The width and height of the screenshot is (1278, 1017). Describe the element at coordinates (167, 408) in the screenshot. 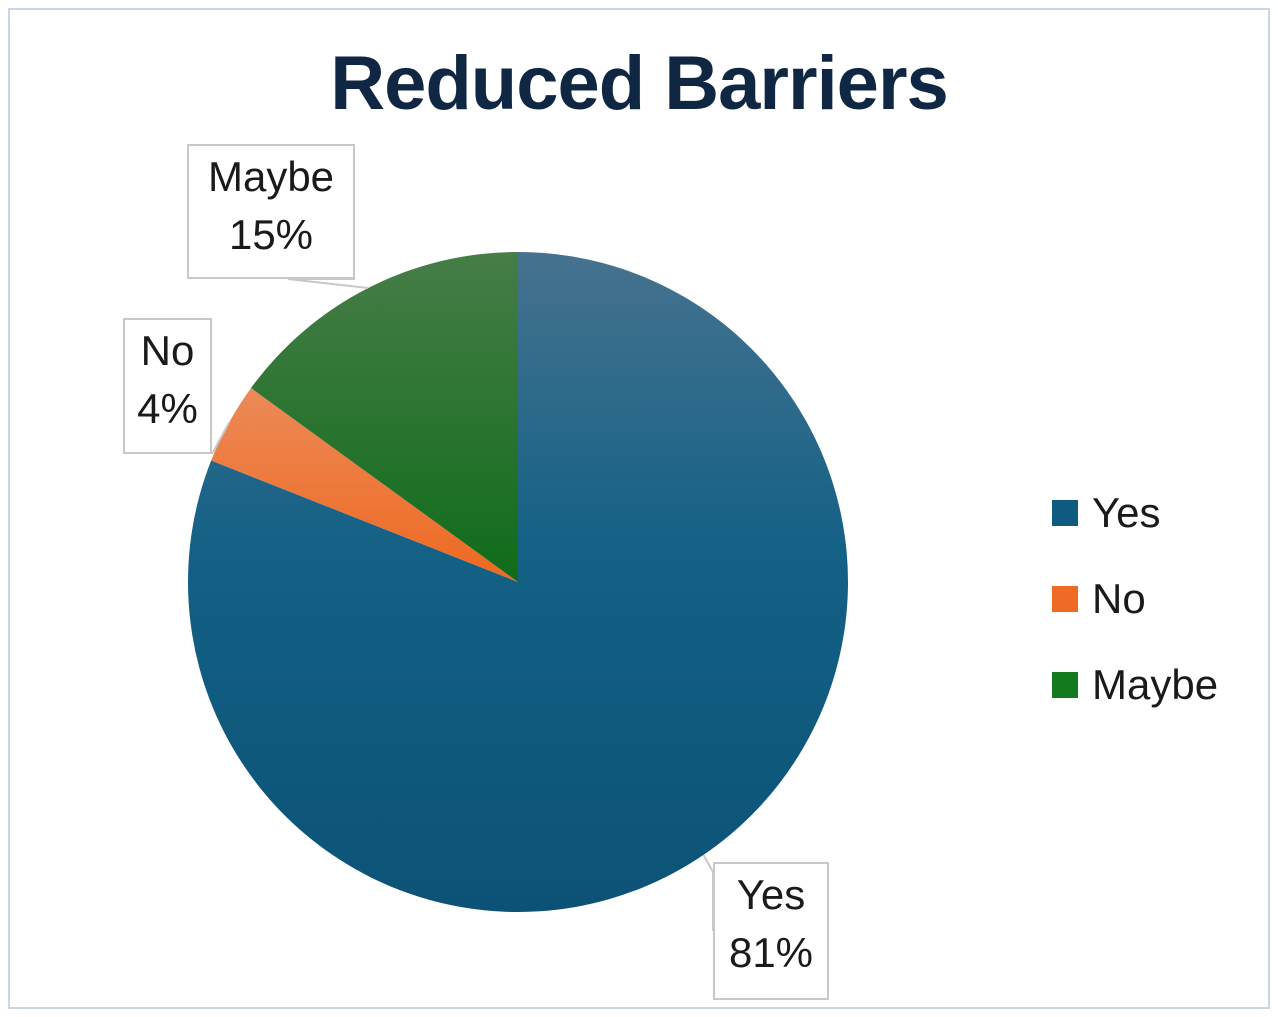

I see `data-label-no-percent: 4%` at that location.